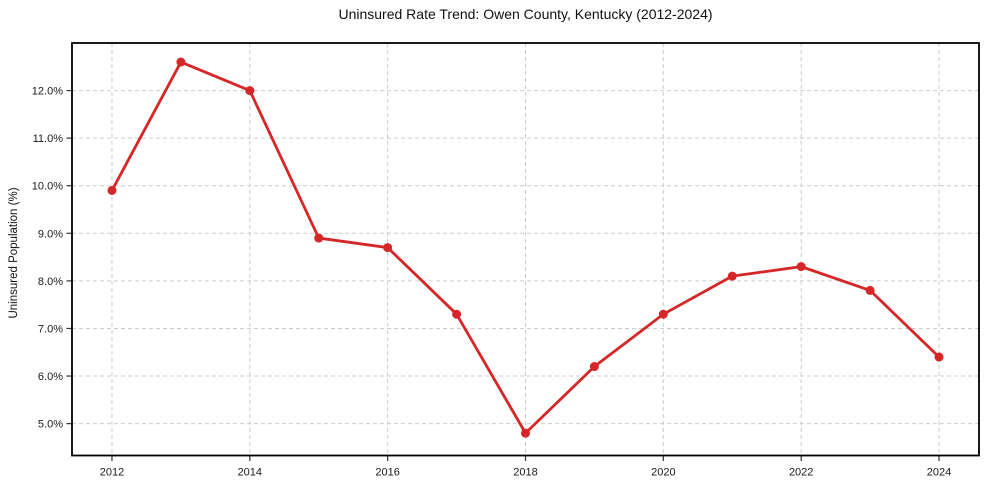 The image size is (989, 490). What do you see at coordinates (47, 92) in the screenshot?
I see `y-tick-label: 12.0%` at bounding box center [47, 92].